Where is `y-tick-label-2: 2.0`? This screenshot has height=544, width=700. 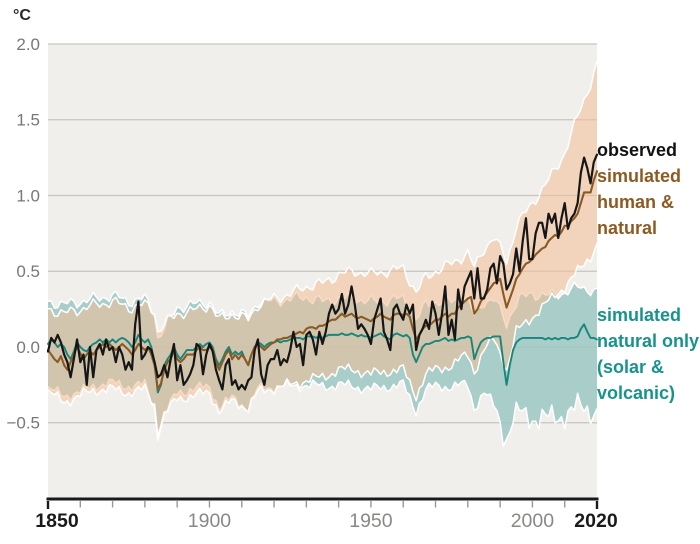
y-tick-label-2: 2.0 is located at coordinates (28, 44).